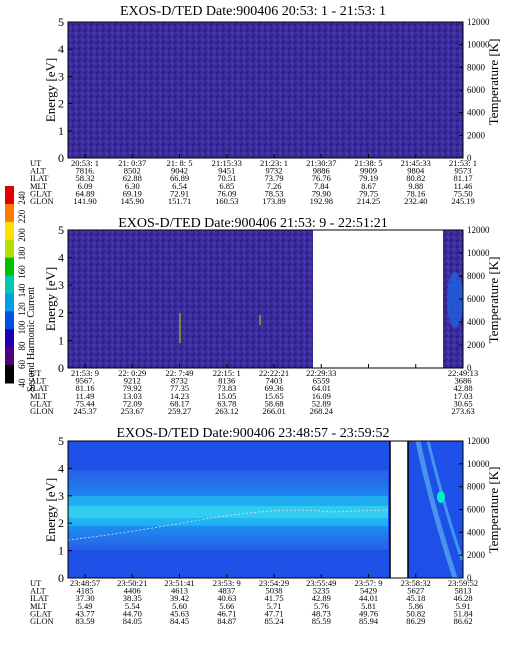 The image size is (505, 654). I want to click on y2-tick-label: 12000, so click(478, 230).